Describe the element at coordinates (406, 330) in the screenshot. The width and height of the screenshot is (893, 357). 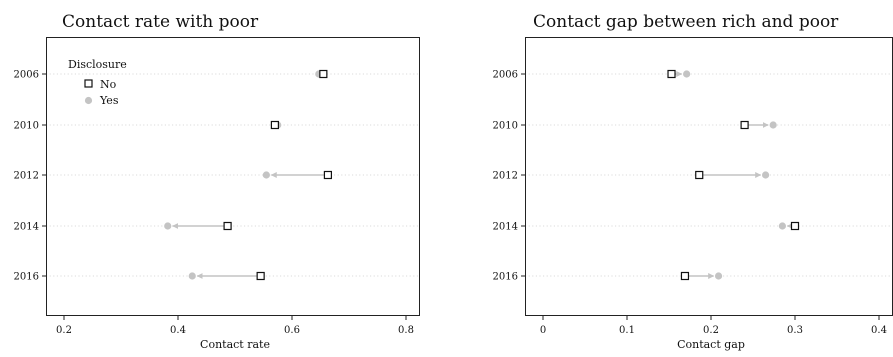
I see `x-tick-label: 0.8` at that location.